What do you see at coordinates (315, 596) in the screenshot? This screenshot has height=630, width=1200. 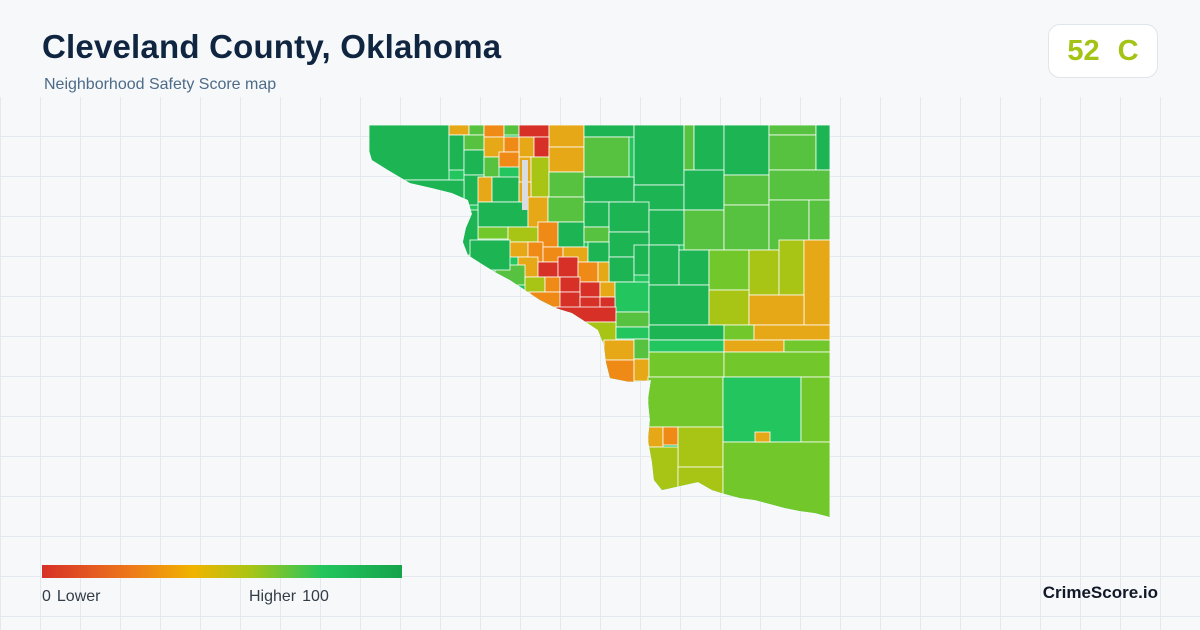 I see `legend-max-value: 100` at bounding box center [315, 596].